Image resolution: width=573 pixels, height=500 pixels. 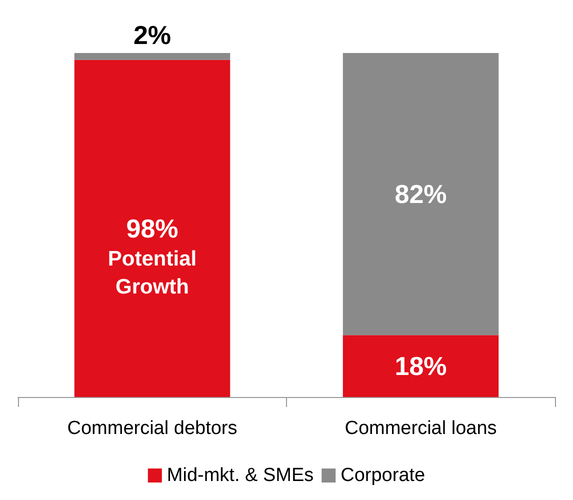 What do you see at coordinates (152, 428) in the screenshot?
I see `x-tick-label: Commercial debtors` at bounding box center [152, 428].